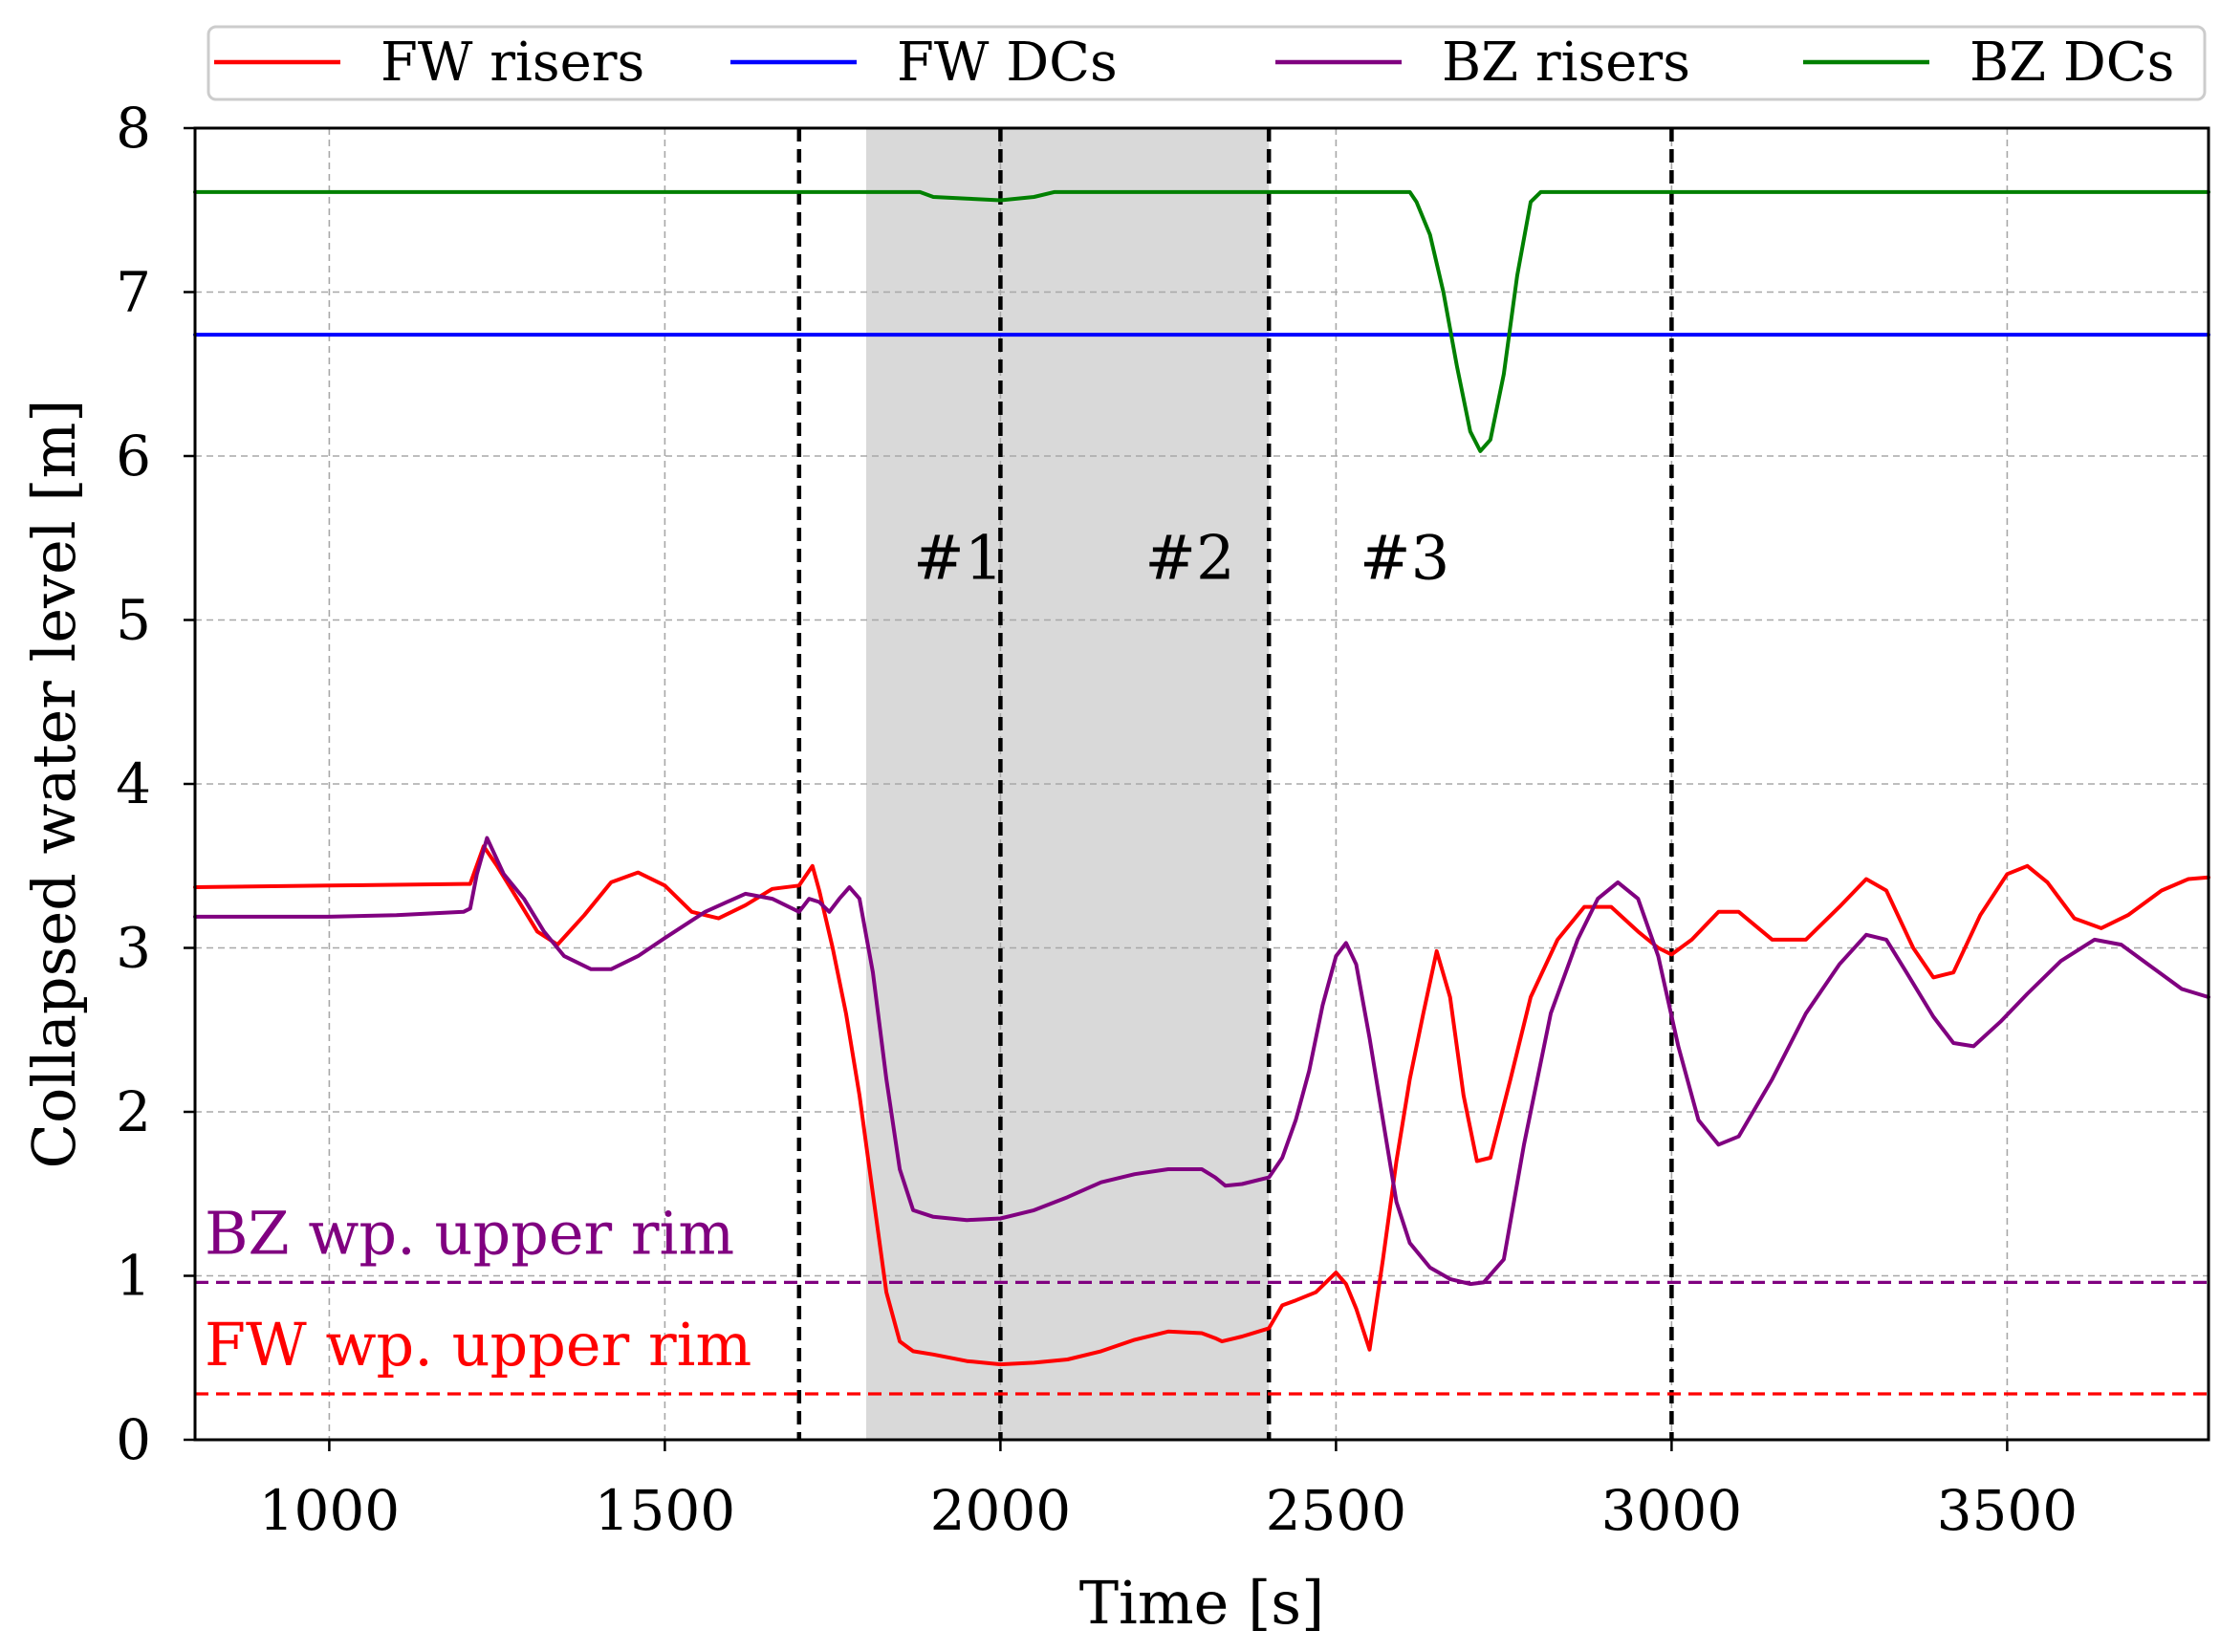  I want to click on legend-group: FW risers FW DCs BZ risers BZ DCs, so click(1207, 63).